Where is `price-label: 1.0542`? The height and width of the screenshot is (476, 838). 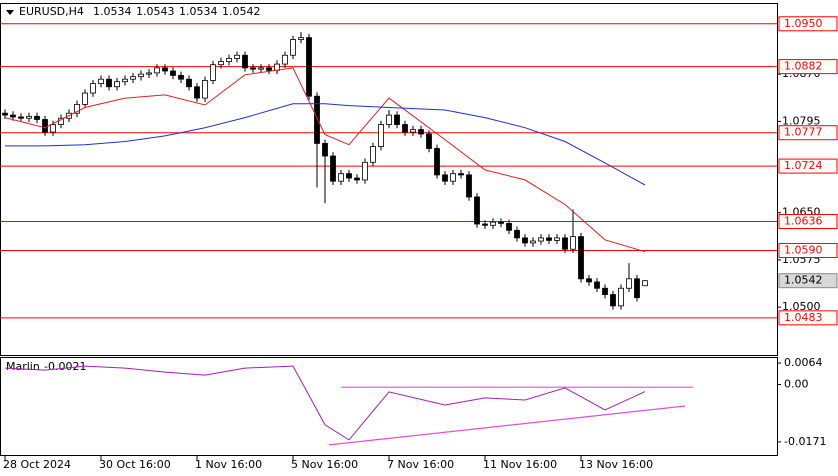
price-label: 1.0542 is located at coordinates (803, 280).